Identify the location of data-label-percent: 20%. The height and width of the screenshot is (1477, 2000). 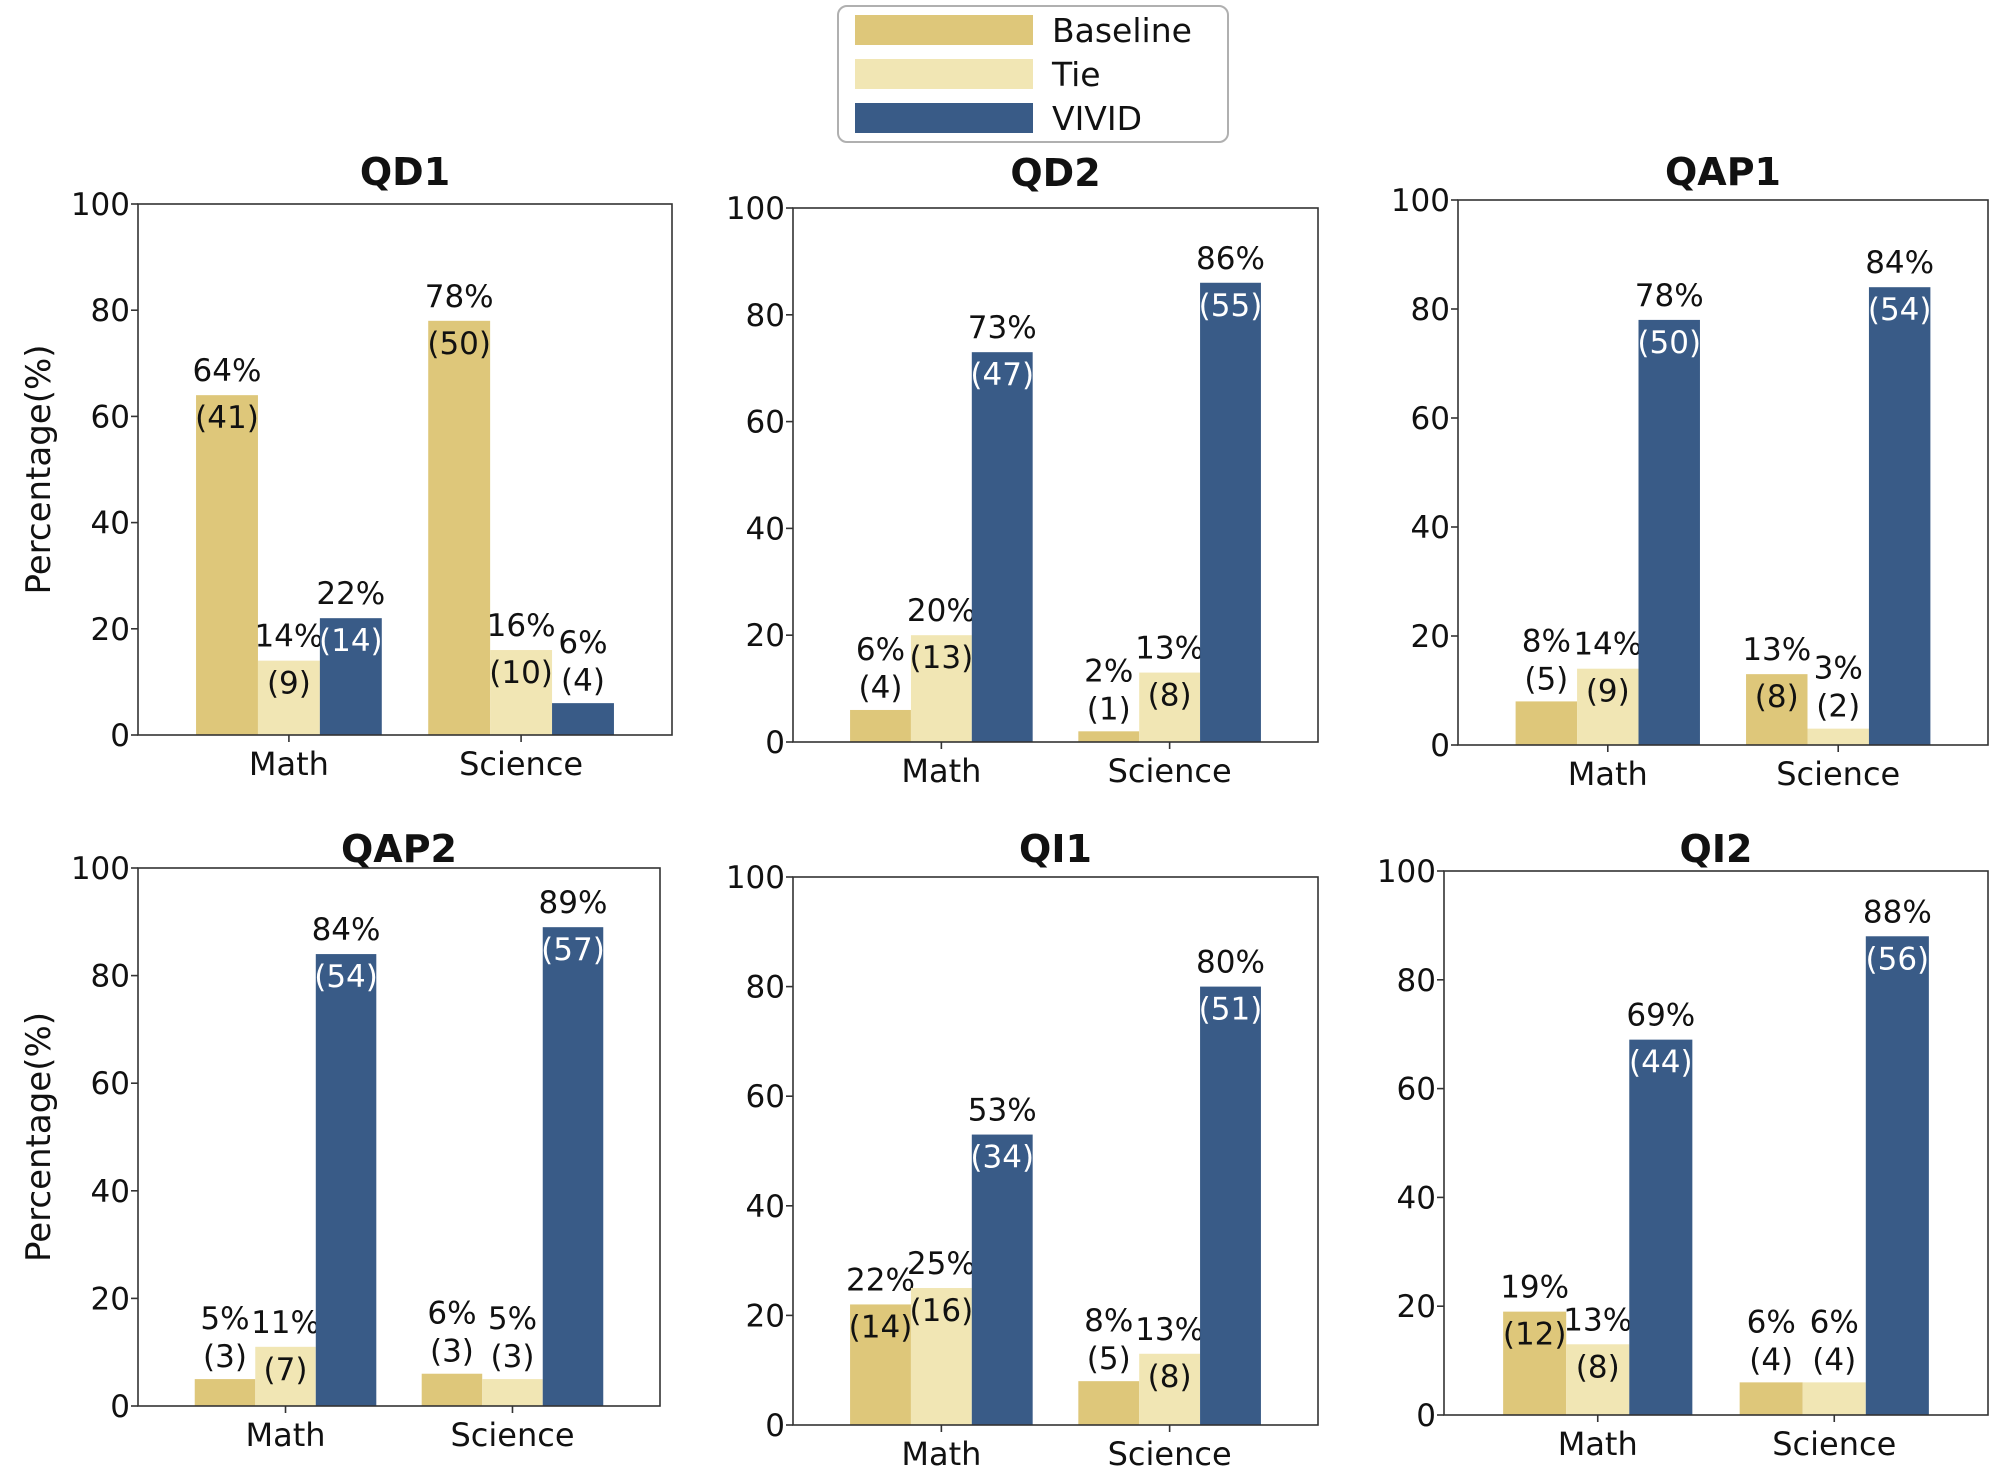
(941, 611).